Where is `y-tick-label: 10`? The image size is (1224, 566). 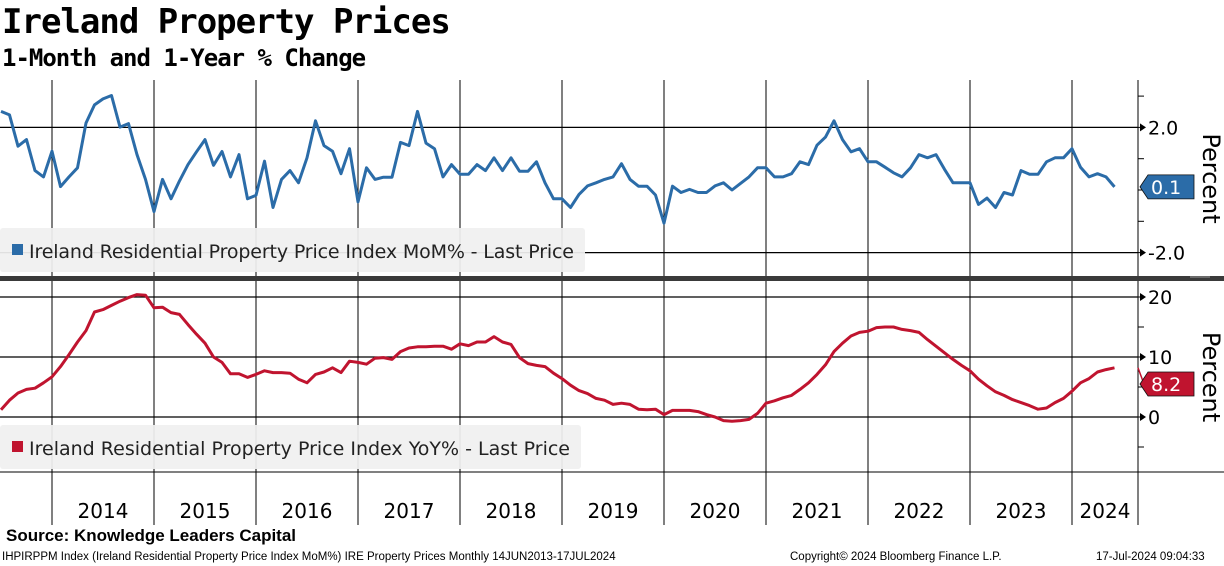
y-tick-label: 10 is located at coordinates (1160, 358).